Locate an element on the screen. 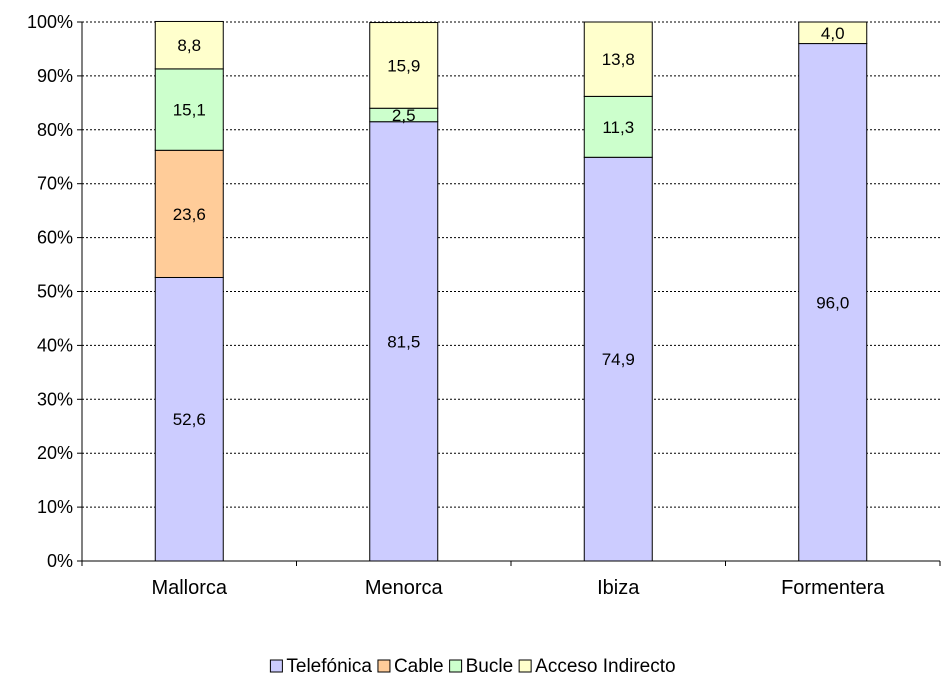  data-label: 52,6 is located at coordinates (189, 419).